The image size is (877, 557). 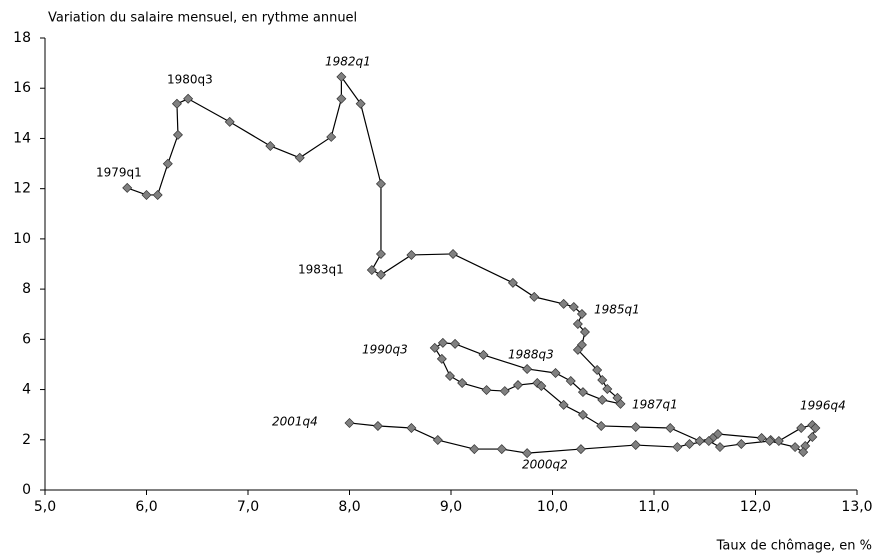 What do you see at coordinates (119, 173) in the screenshot?
I see `annotation: 1979q1` at bounding box center [119, 173].